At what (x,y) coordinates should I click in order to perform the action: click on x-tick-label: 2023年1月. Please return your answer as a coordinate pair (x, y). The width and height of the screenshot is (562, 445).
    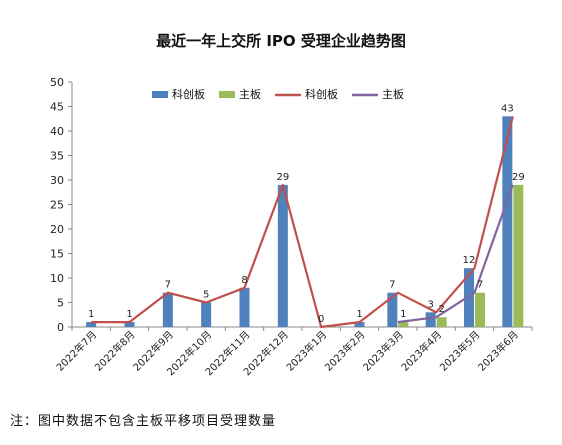
    Looking at the image, I should click on (306, 351).